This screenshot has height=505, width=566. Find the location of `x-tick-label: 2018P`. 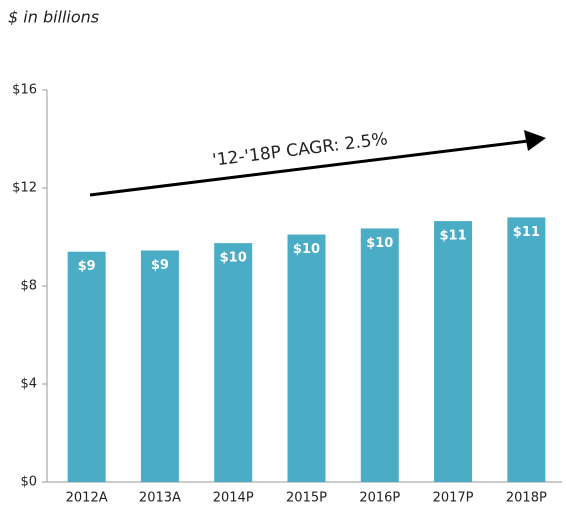

x-tick-label: 2018P is located at coordinates (526, 498).